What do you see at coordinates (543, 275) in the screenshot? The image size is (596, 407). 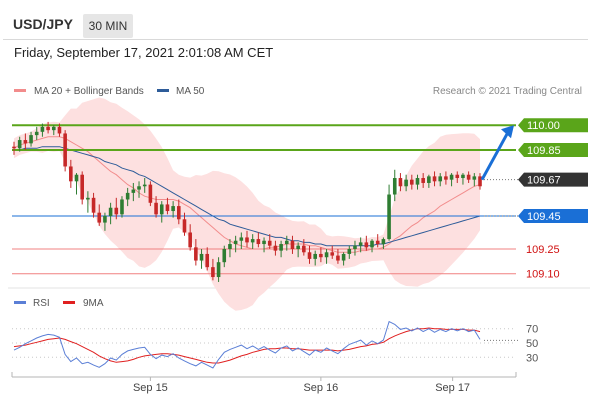 I see `level-tag-5: 109.10` at bounding box center [543, 275].